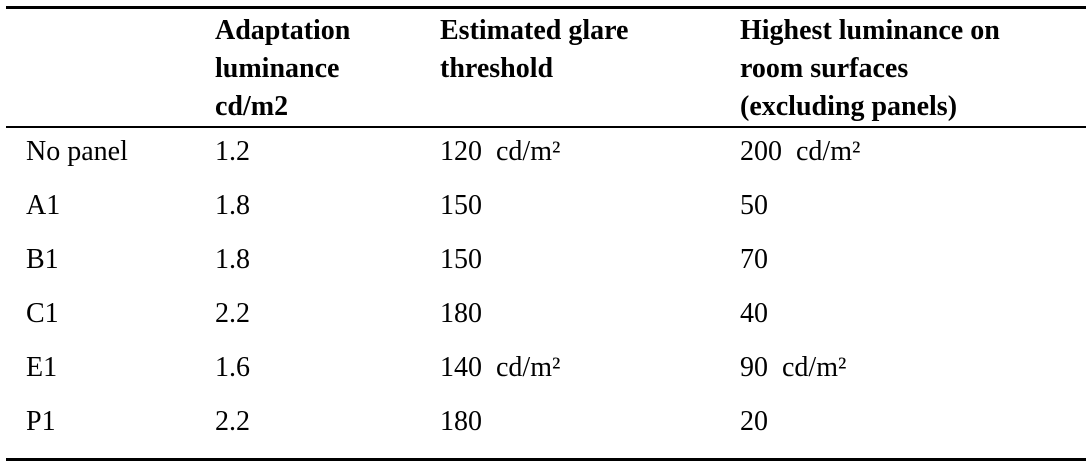  I want to click on header-line: Estimated glare, so click(534, 30).